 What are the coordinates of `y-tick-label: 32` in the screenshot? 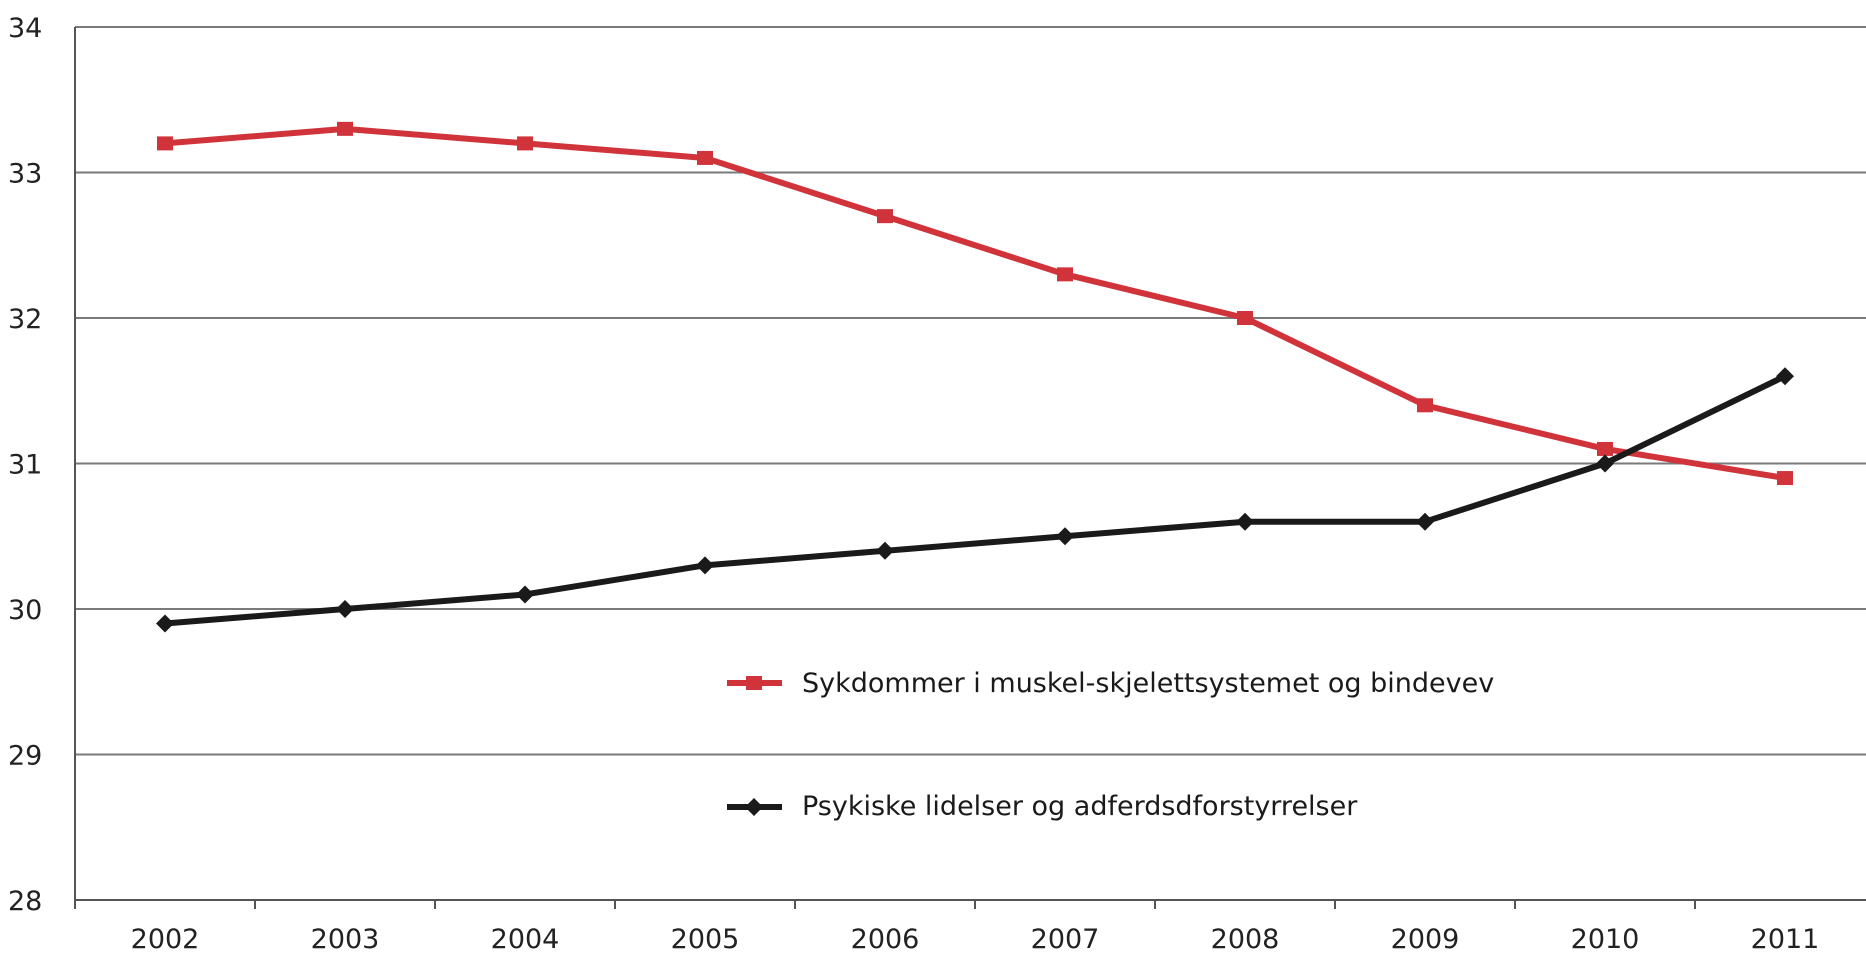 It's located at (25, 319).